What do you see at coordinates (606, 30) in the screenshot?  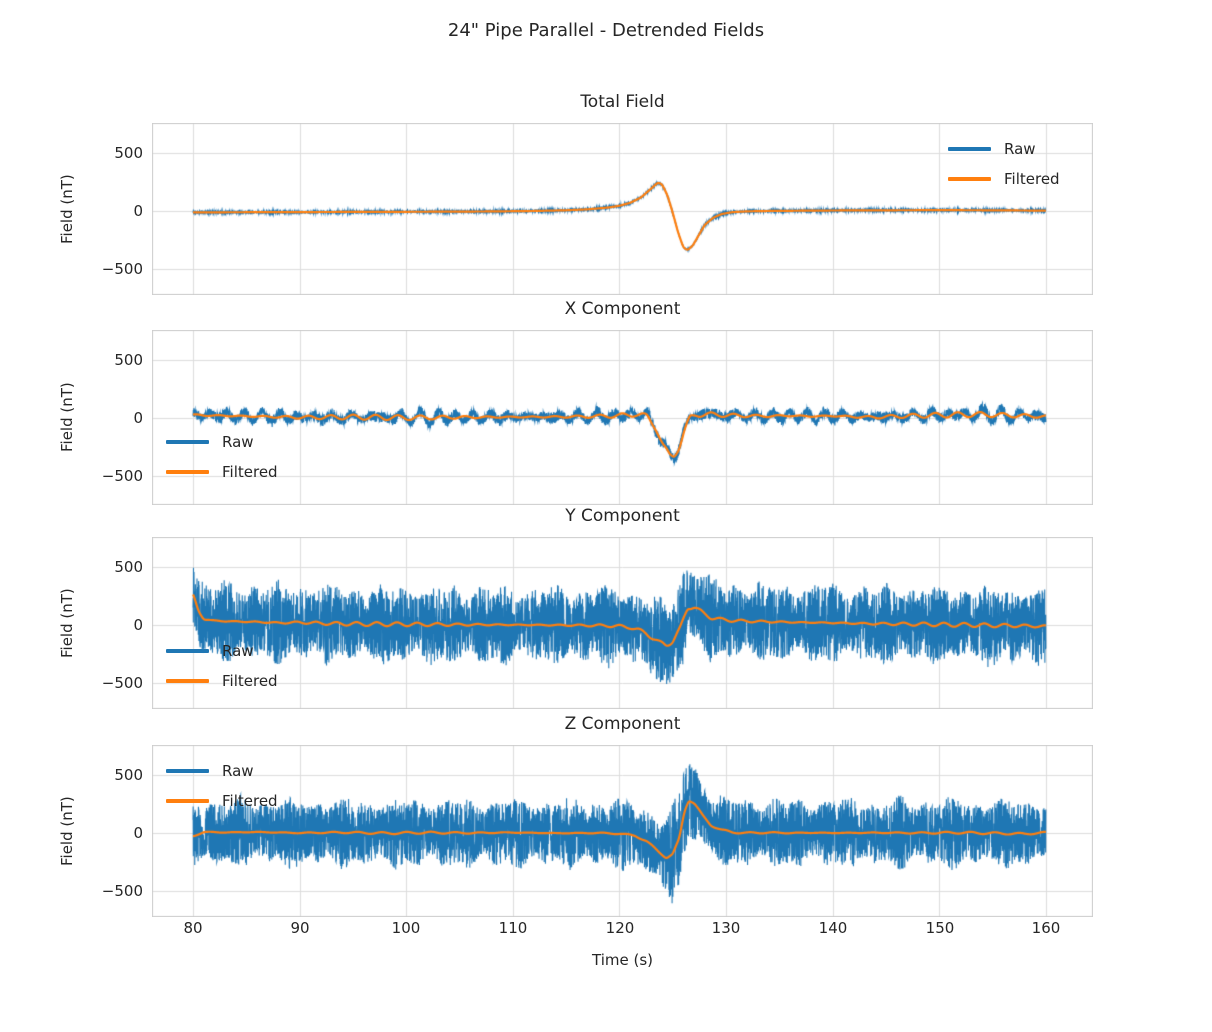 I see `figure-title: 24" Pipe Parallel - Detrended Fields` at bounding box center [606, 30].